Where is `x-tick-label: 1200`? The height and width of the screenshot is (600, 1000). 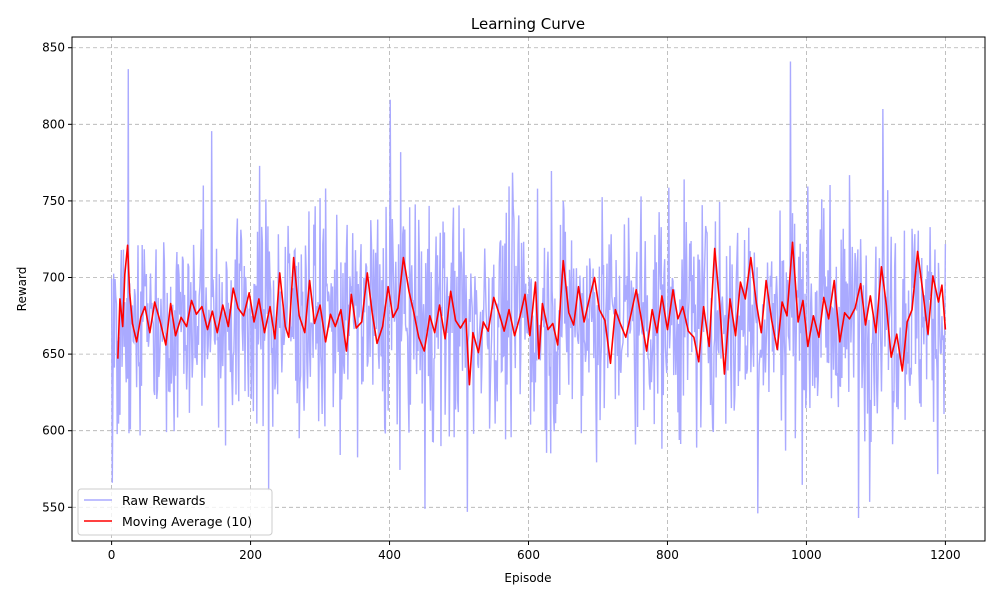 x-tick-label: 1200 is located at coordinates (945, 555).